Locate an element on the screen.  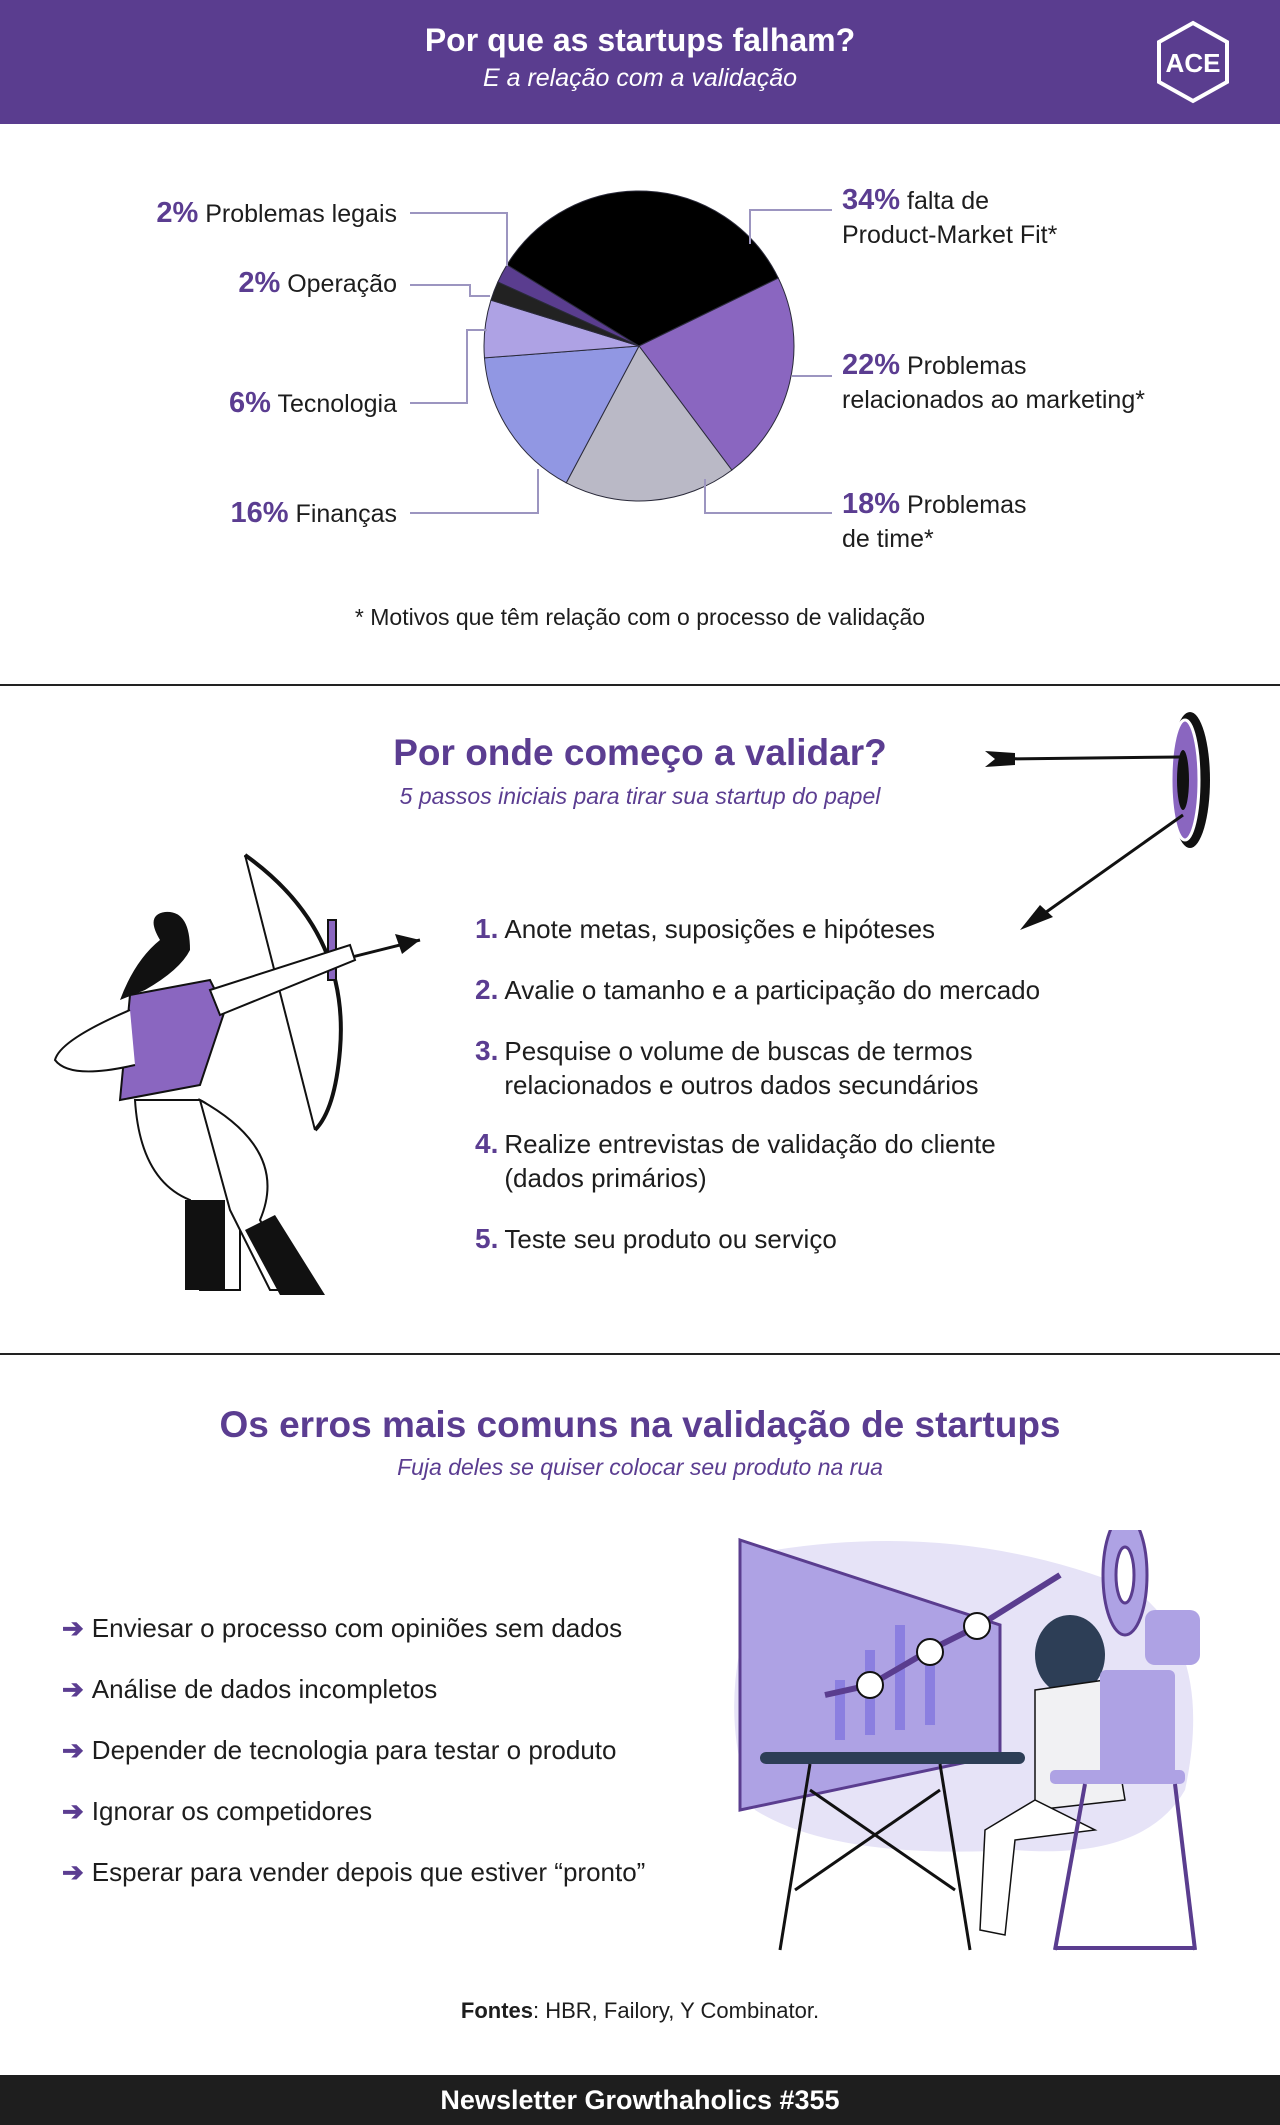
footer-bar: Newsletter Growthaholics #355 is located at coordinates (640, 2100).